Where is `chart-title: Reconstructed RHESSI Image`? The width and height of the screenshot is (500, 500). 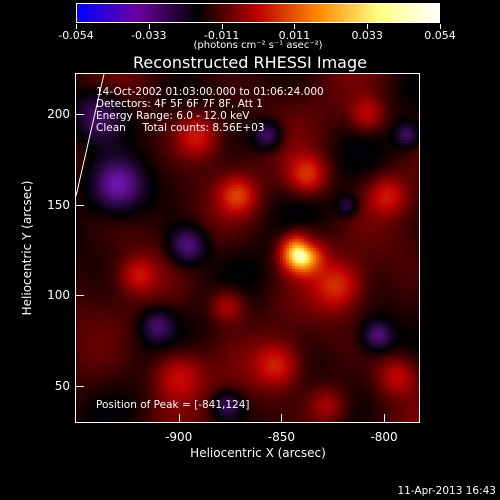
chart-title: Reconstructed RHESSI Image is located at coordinates (250, 62).